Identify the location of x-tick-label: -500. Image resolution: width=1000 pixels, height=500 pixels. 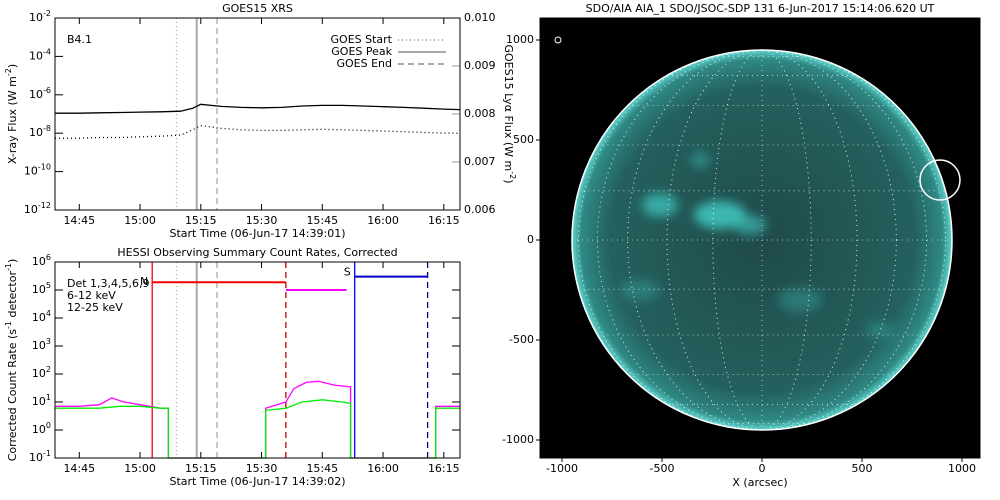
(662, 468).